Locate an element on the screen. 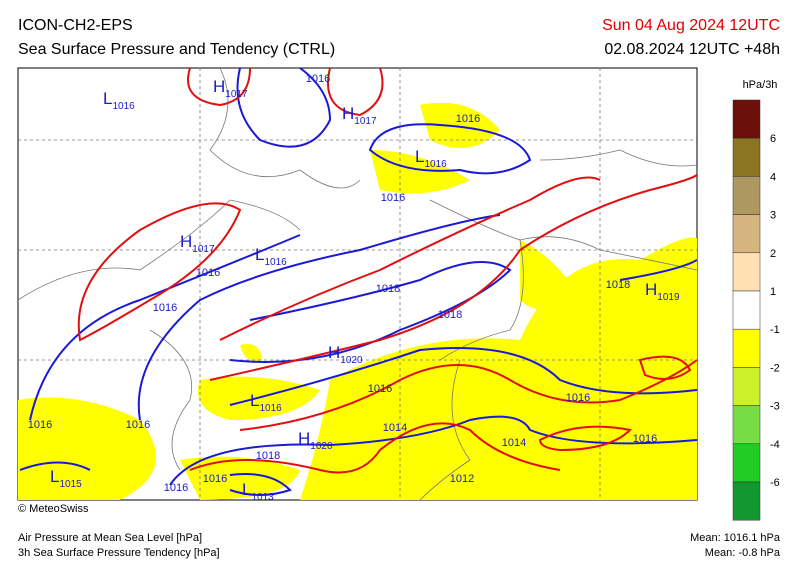  center-pressure: 1015 is located at coordinates (70, 484).